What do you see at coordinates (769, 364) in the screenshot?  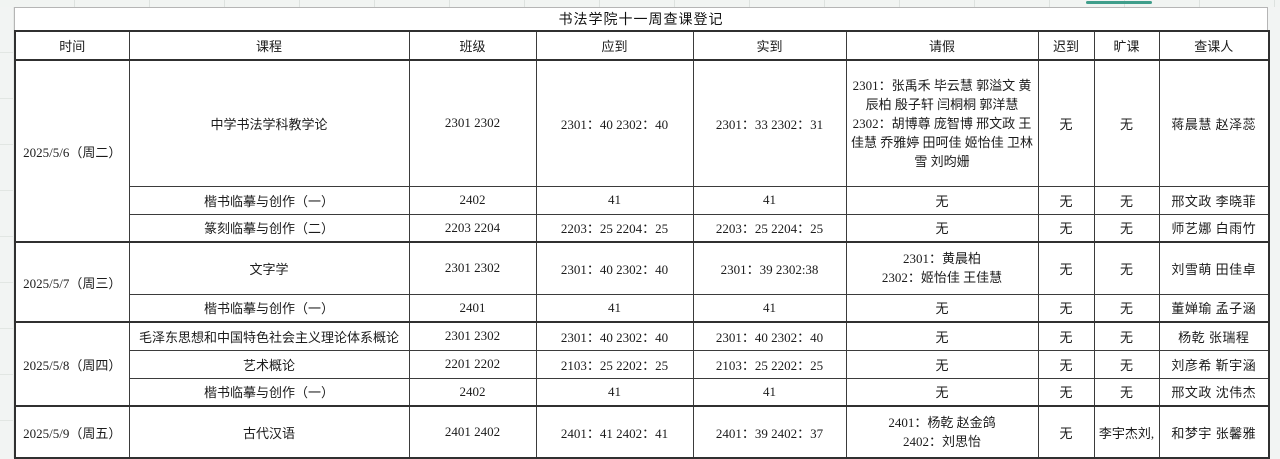 I see `cell-actual: 2103：25 2202：25` at bounding box center [769, 364].